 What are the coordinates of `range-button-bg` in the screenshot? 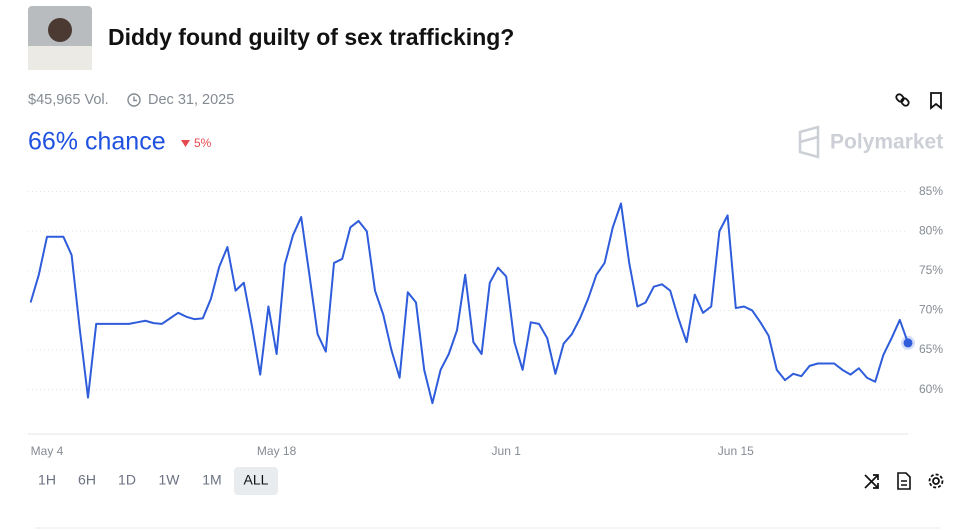 It's located at (256, 481).